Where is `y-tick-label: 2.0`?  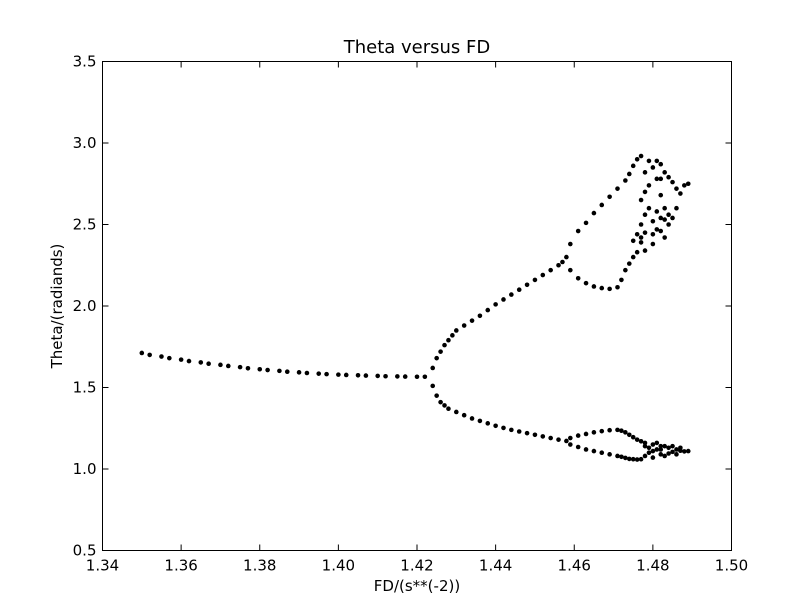
y-tick-label: 2.0 is located at coordinates (85, 306).